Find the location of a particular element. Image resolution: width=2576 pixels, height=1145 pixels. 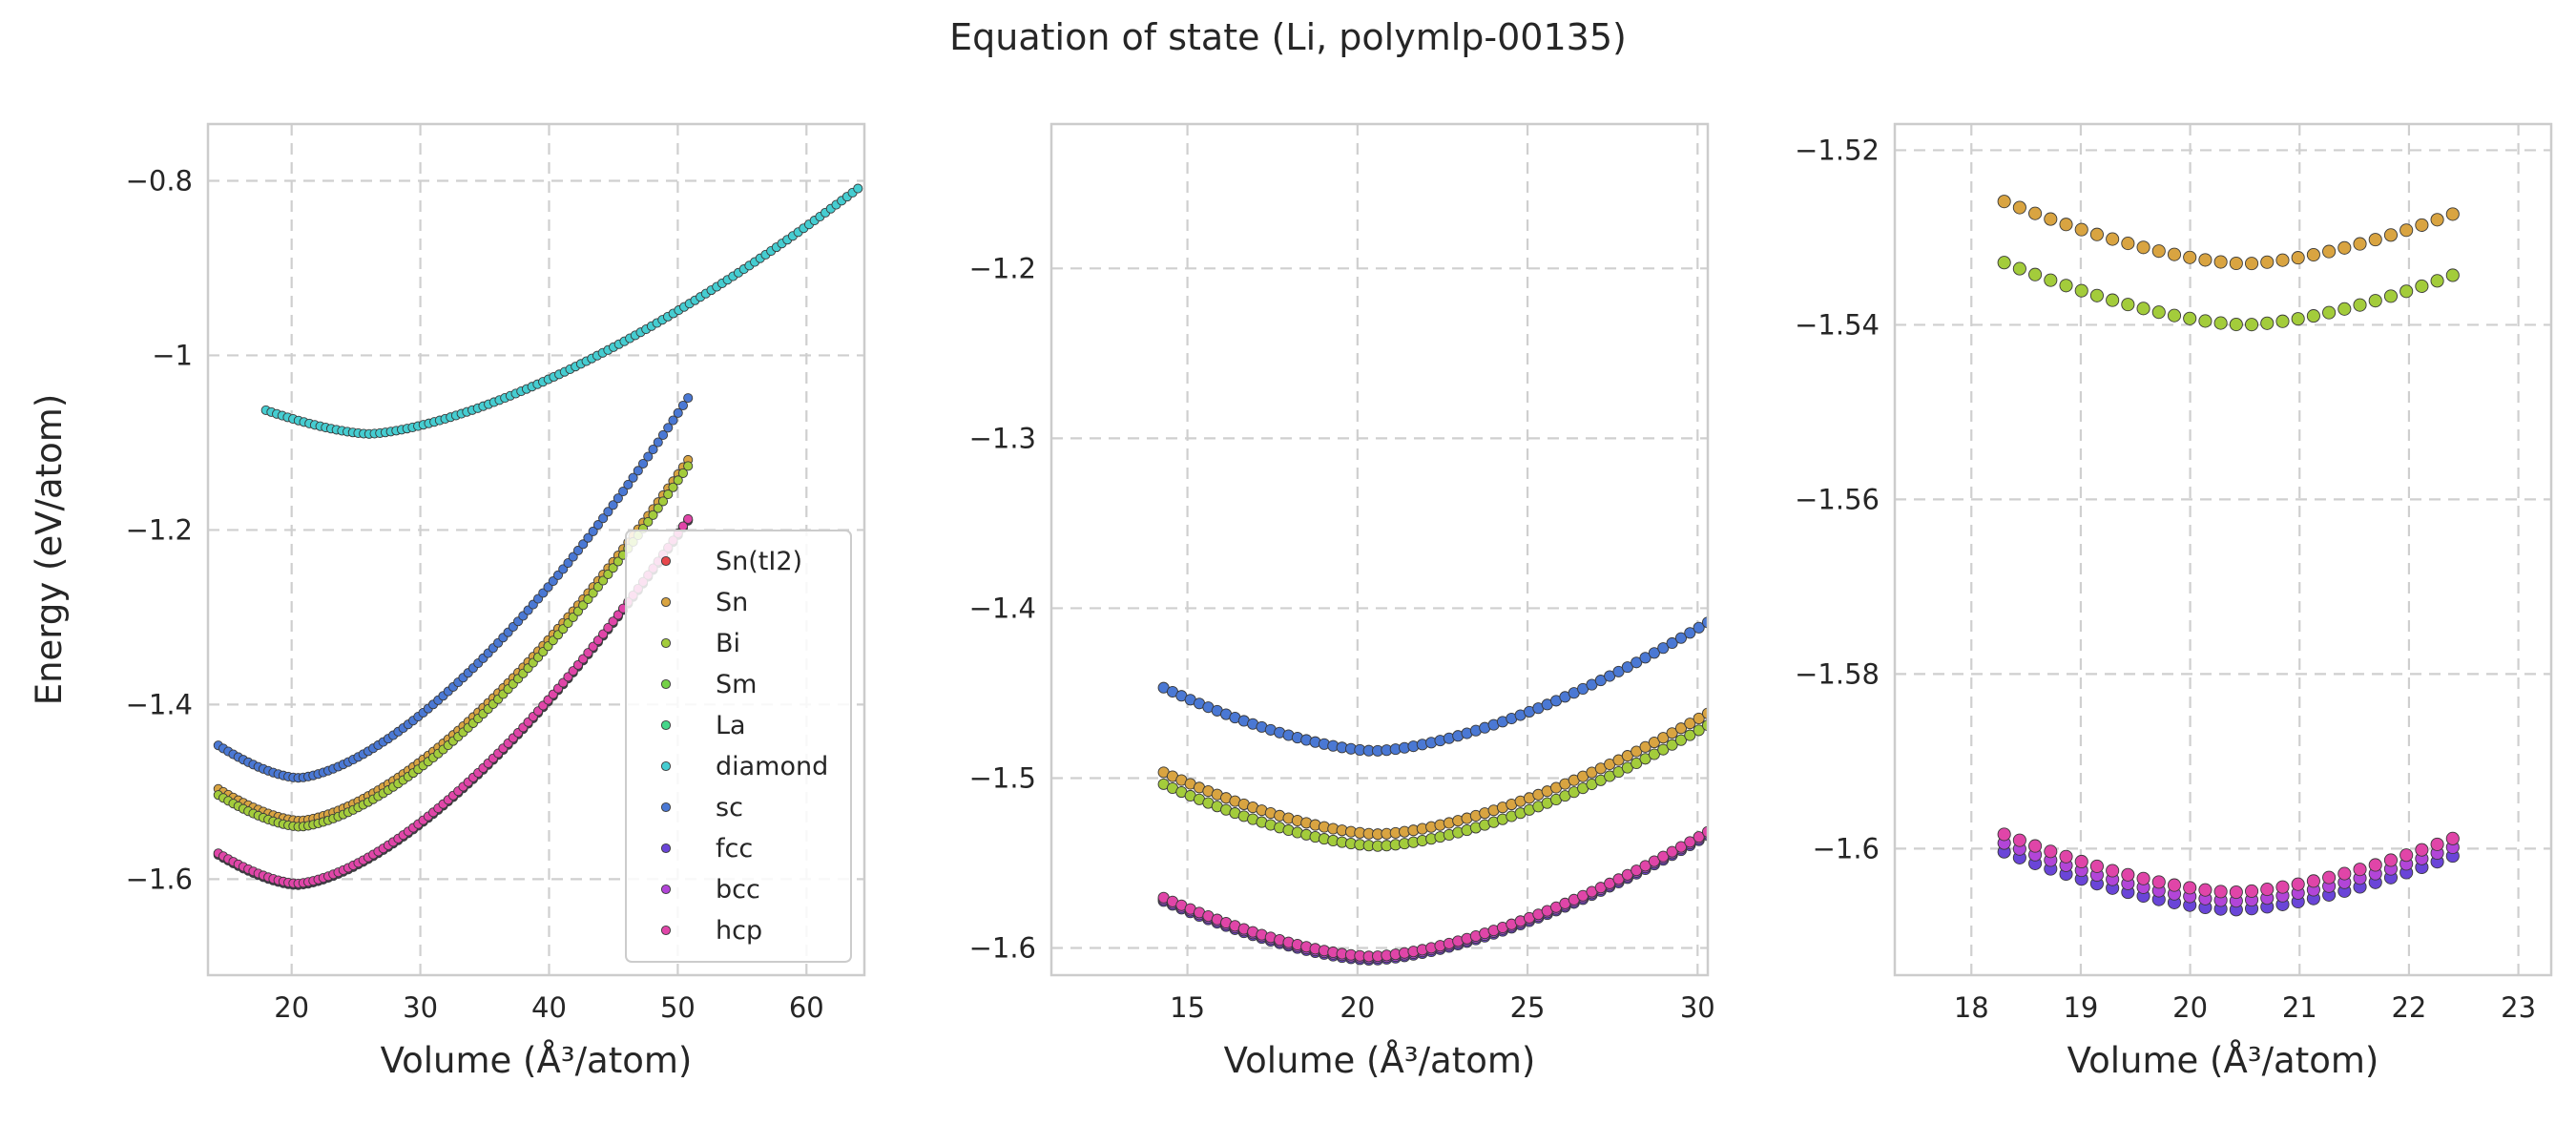

y-tick-label: −1.6 is located at coordinates (159, 879).